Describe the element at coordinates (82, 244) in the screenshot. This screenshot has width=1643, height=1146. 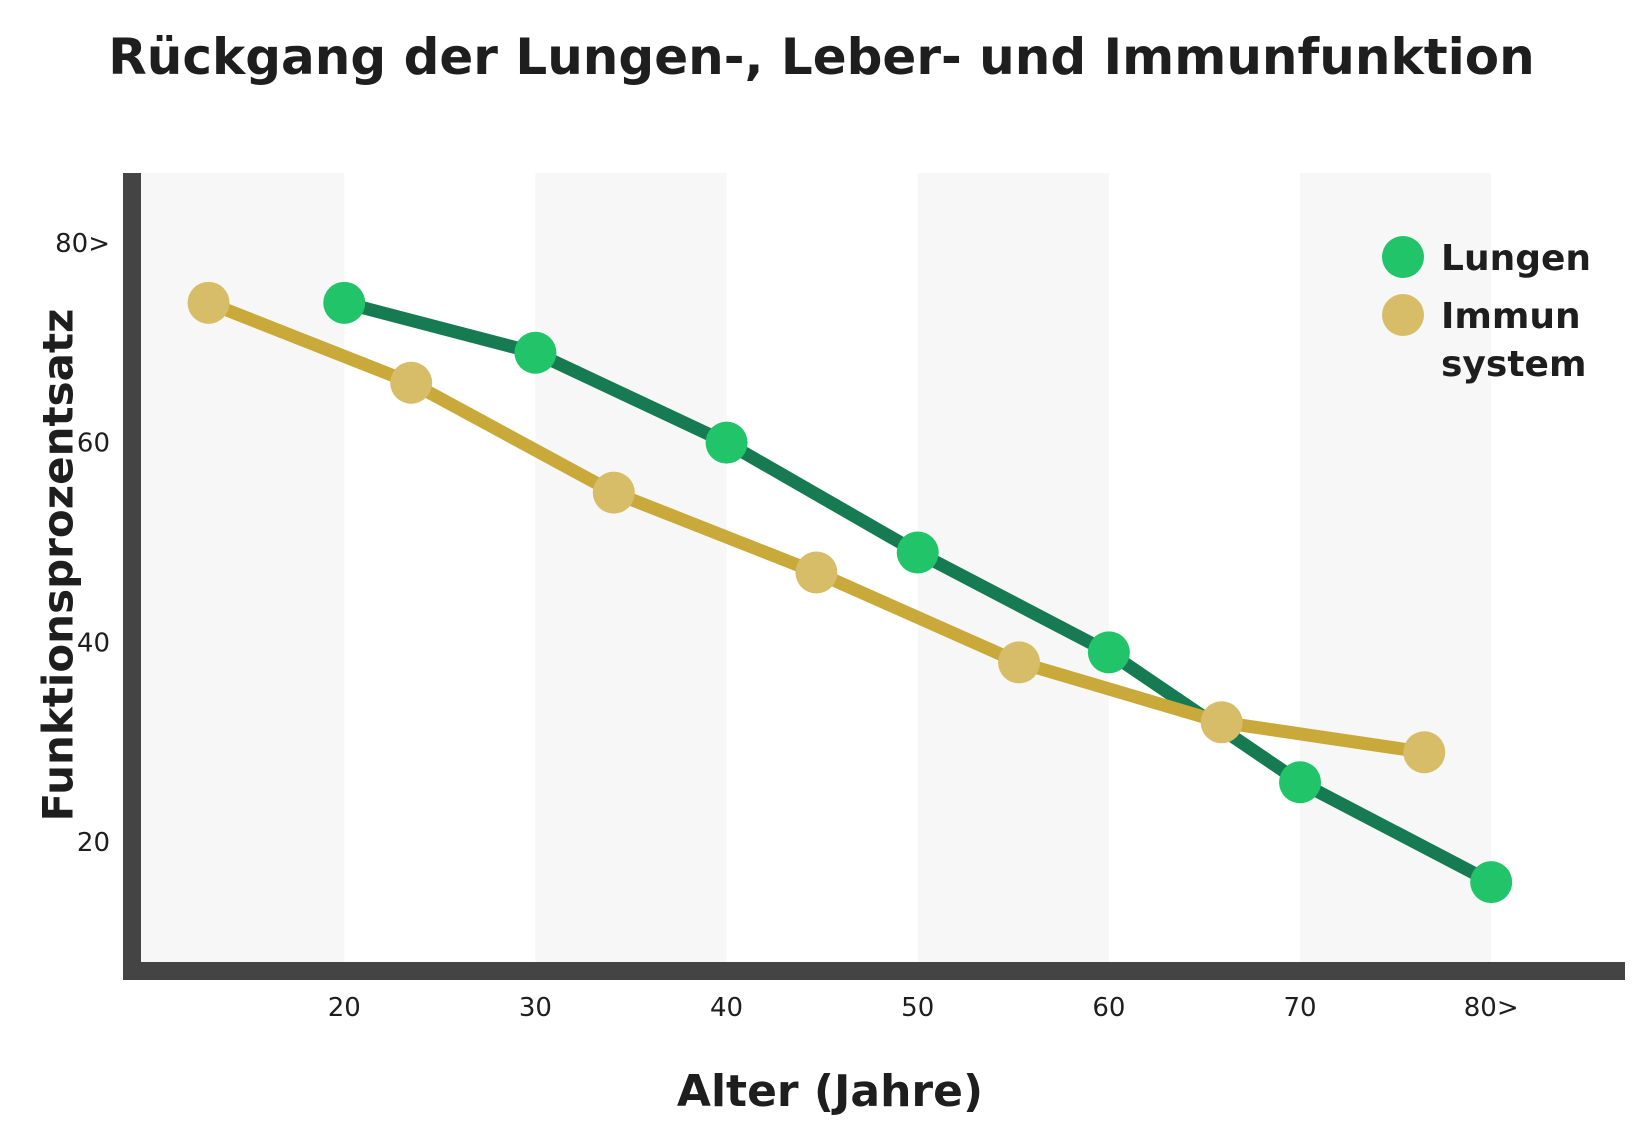
I see `y-tick-label-3: 80>` at that location.